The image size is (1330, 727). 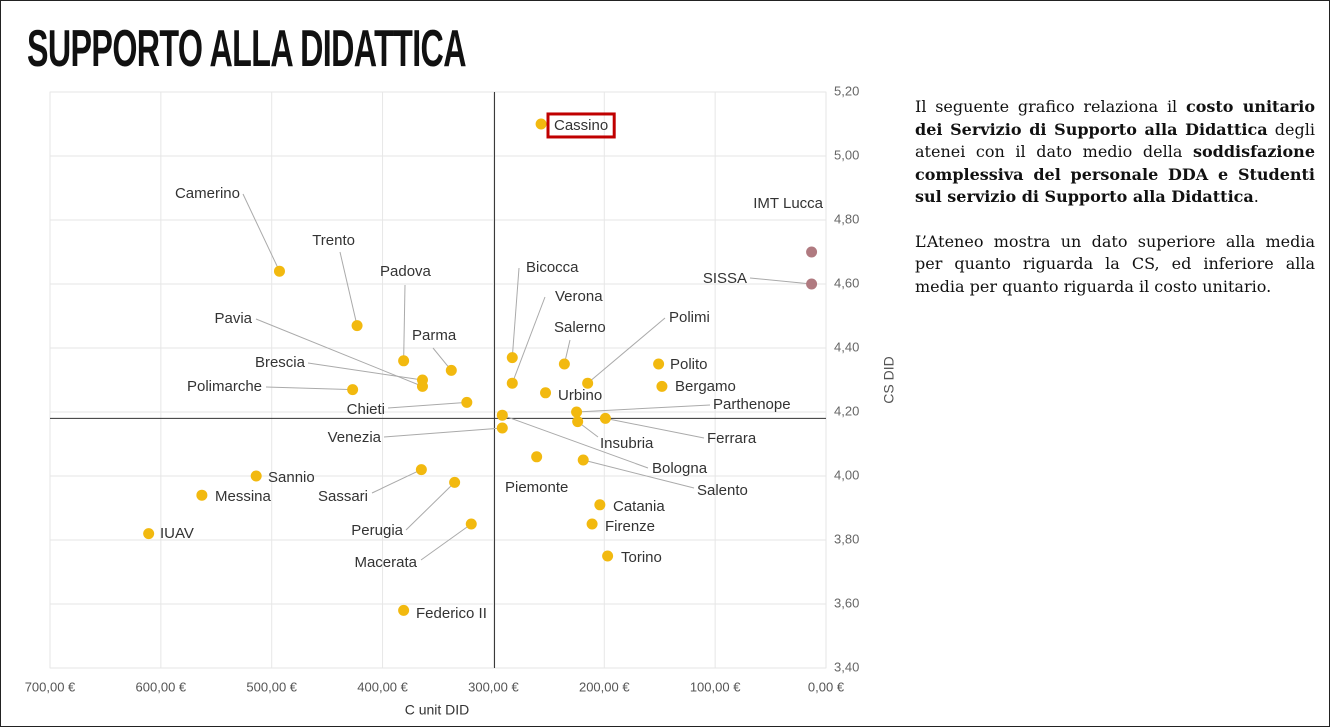 What do you see at coordinates (434, 335) in the screenshot?
I see `point-label: Parma` at bounding box center [434, 335].